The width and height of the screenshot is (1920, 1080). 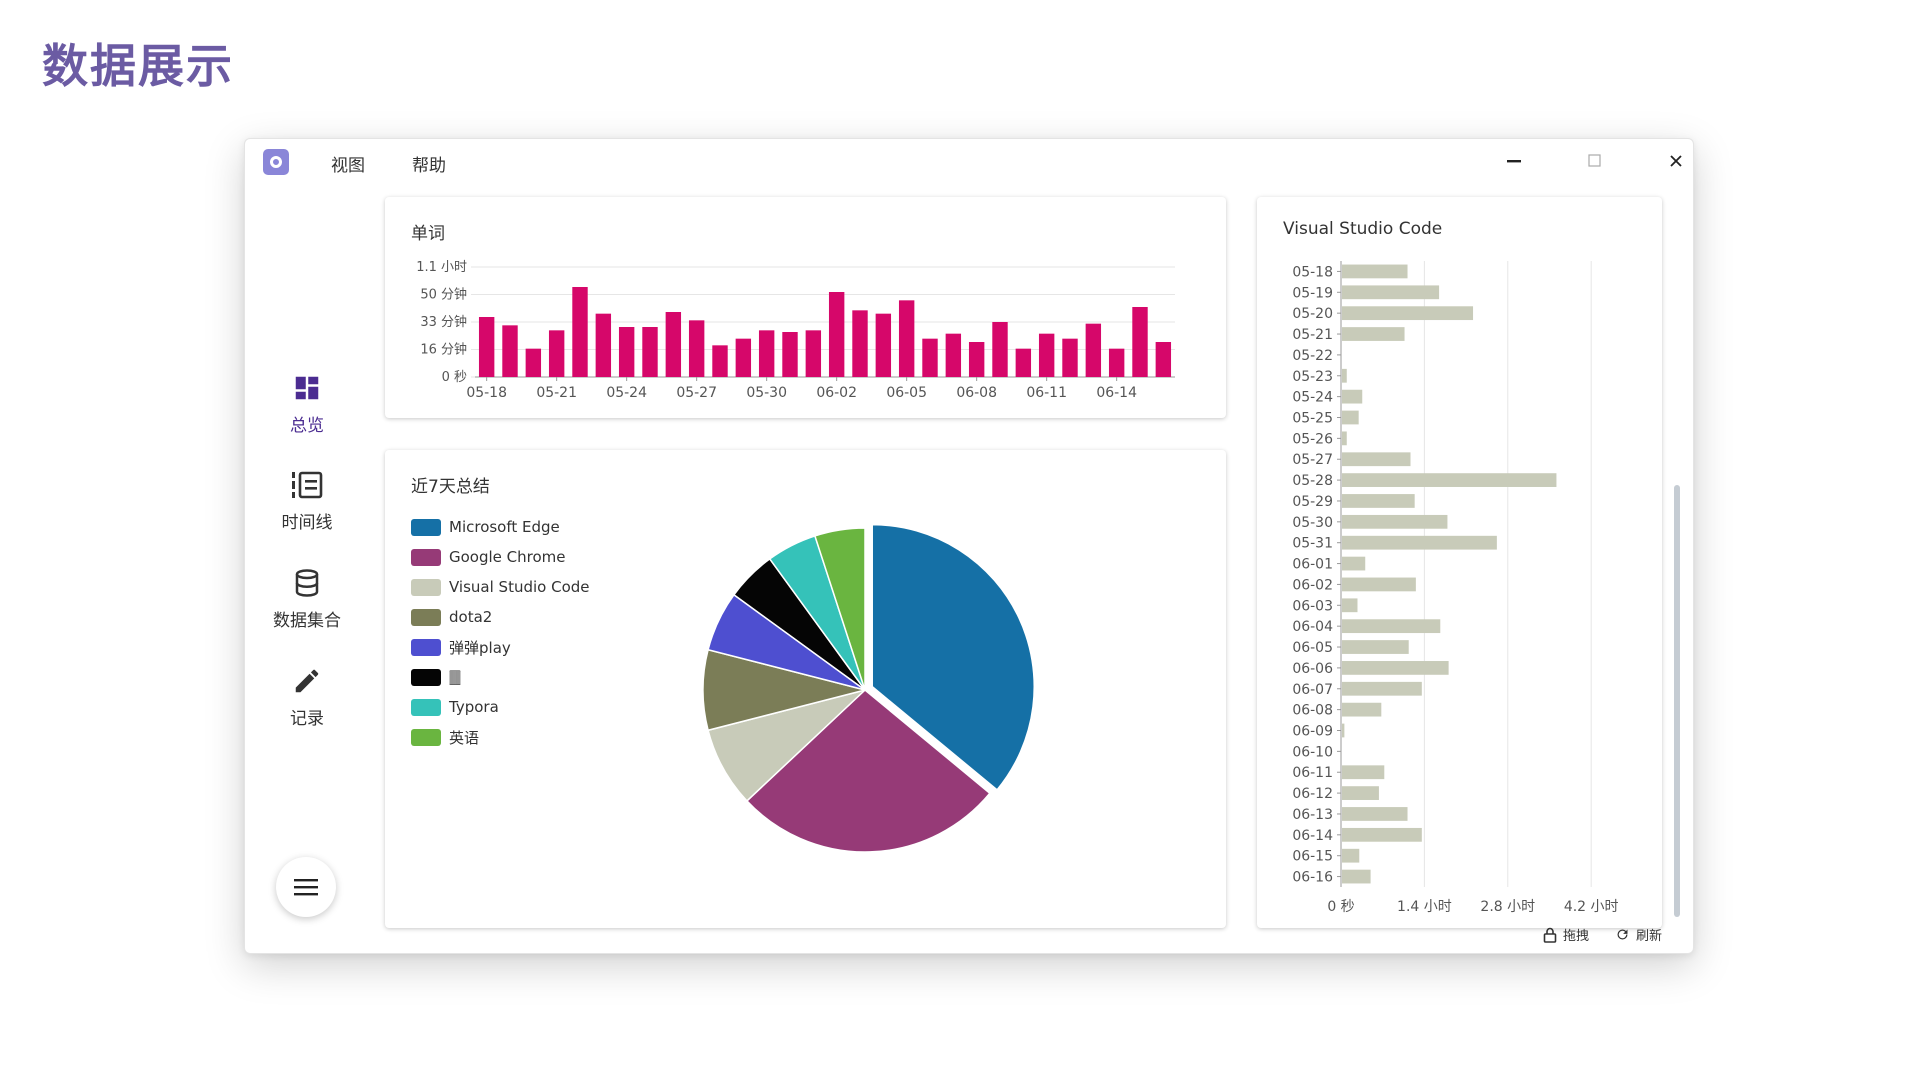 I want to click on legend-item: dota2, so click(x=500, y=617).